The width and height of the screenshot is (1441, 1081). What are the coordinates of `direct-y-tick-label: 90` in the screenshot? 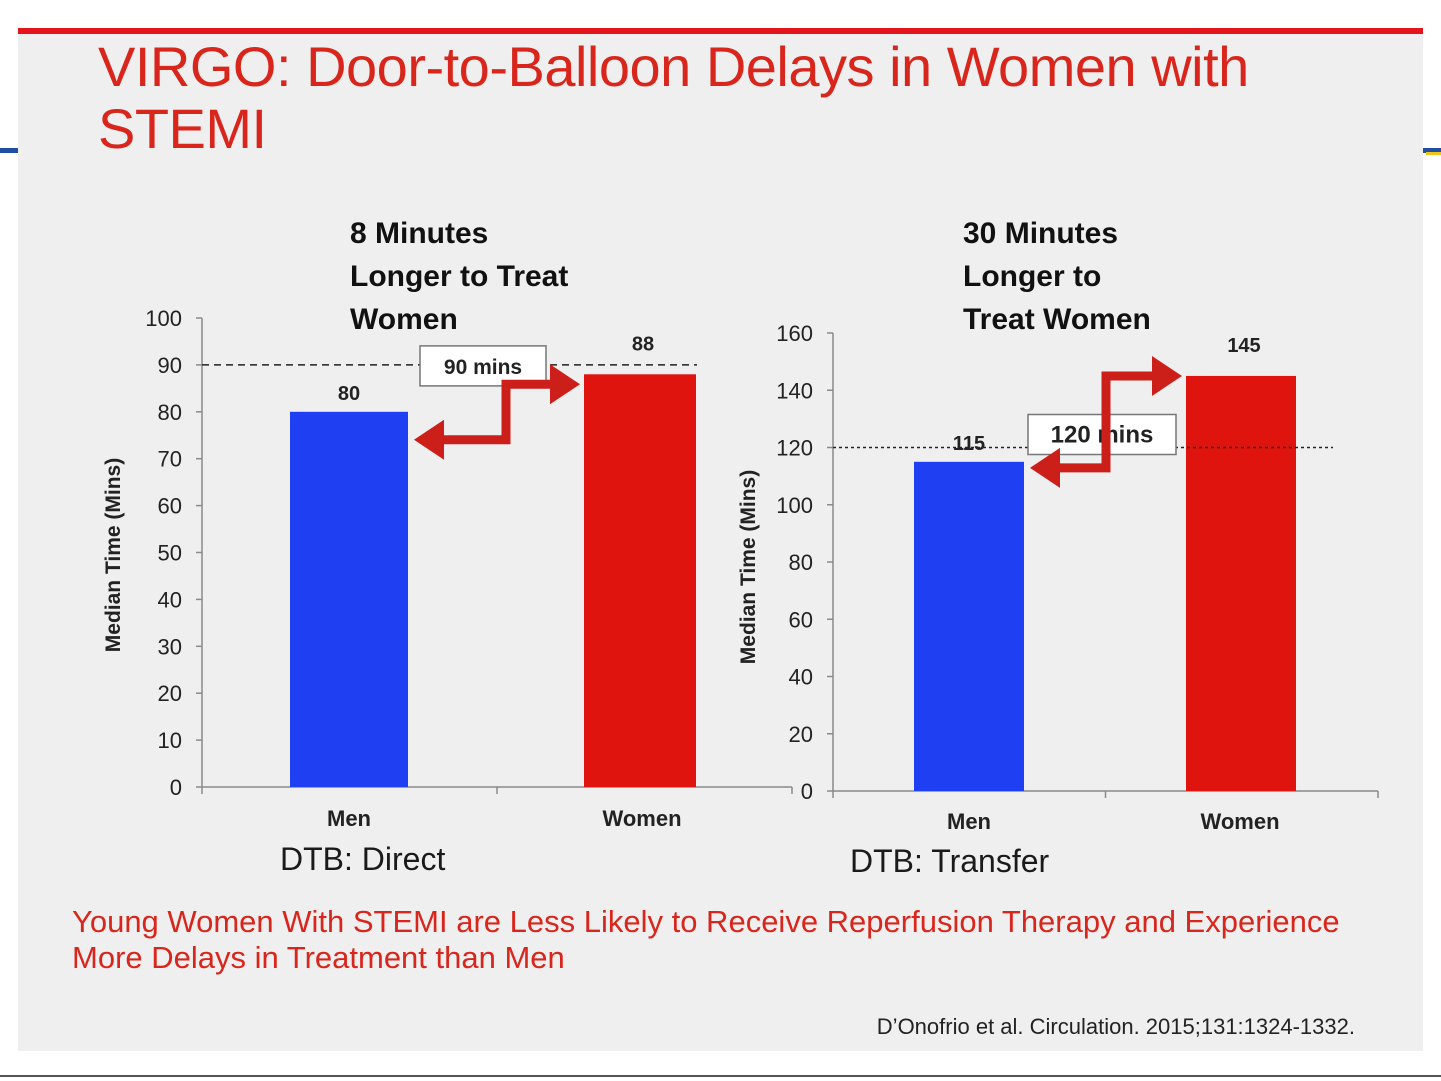 It's located at (170, 365).